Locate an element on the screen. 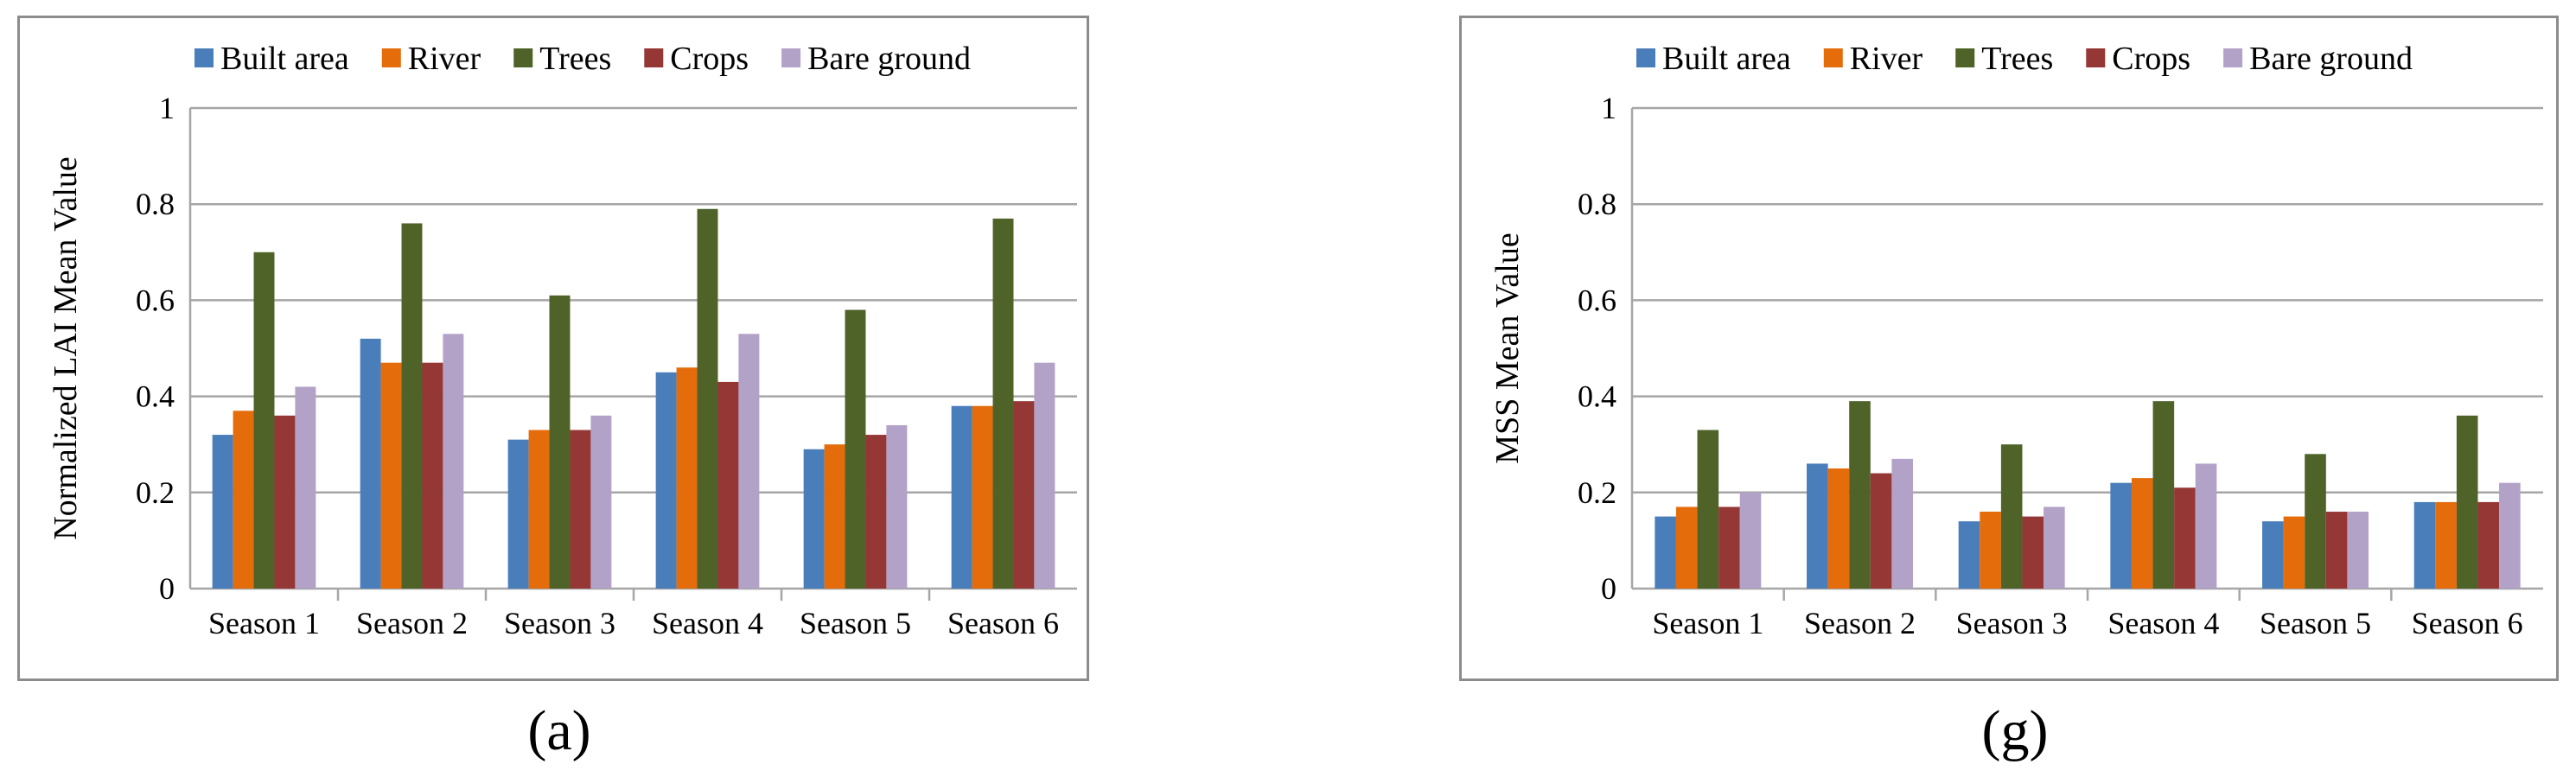 This screenshot has height=777, width=2576. legend-label: Crops is located at coordinates (2151, 59).